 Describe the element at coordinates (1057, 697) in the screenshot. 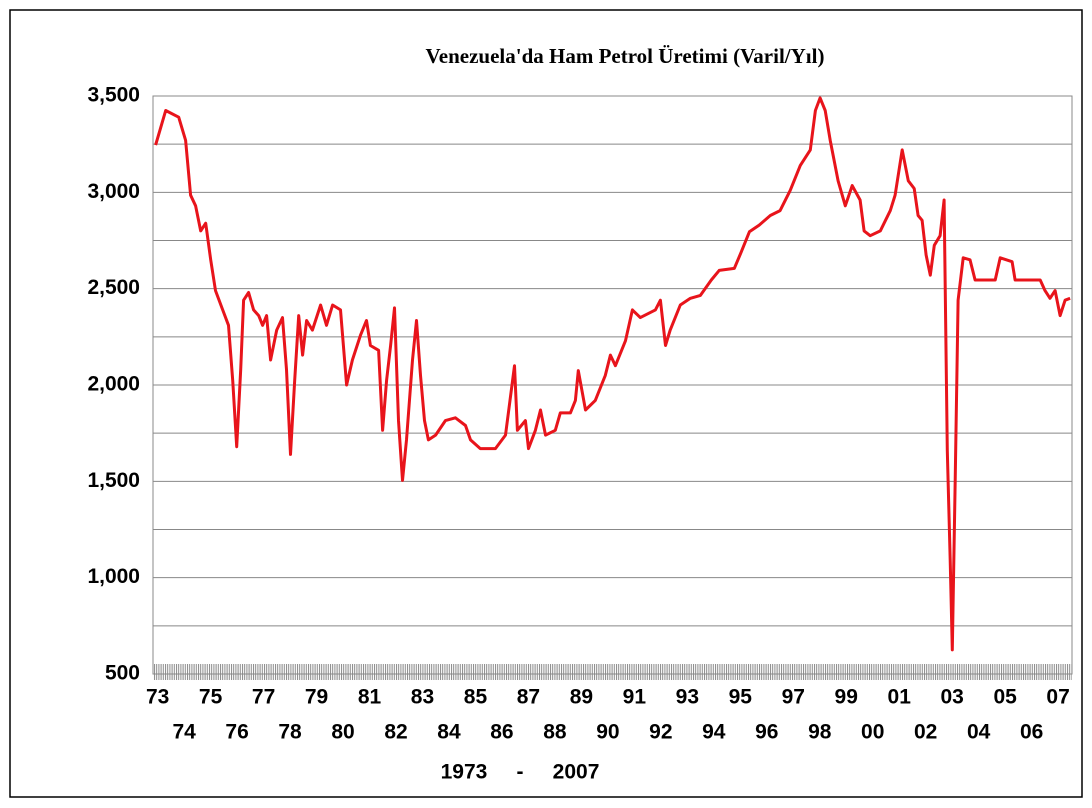

I see `x-tick-label: 07` at that location.